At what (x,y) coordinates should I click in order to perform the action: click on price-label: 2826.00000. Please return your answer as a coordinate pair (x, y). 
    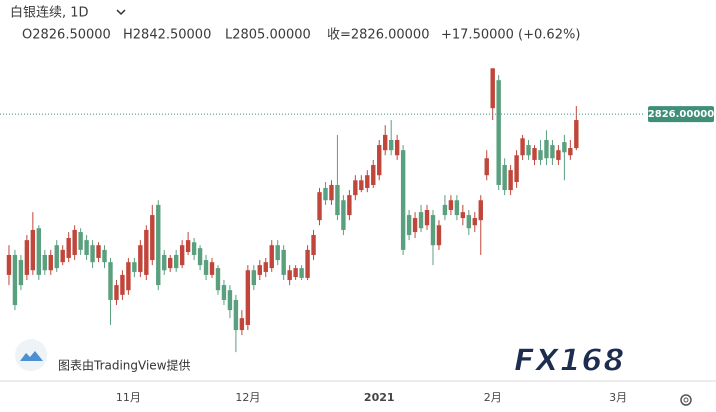
    Looking at the image, I should click on (681, 114).